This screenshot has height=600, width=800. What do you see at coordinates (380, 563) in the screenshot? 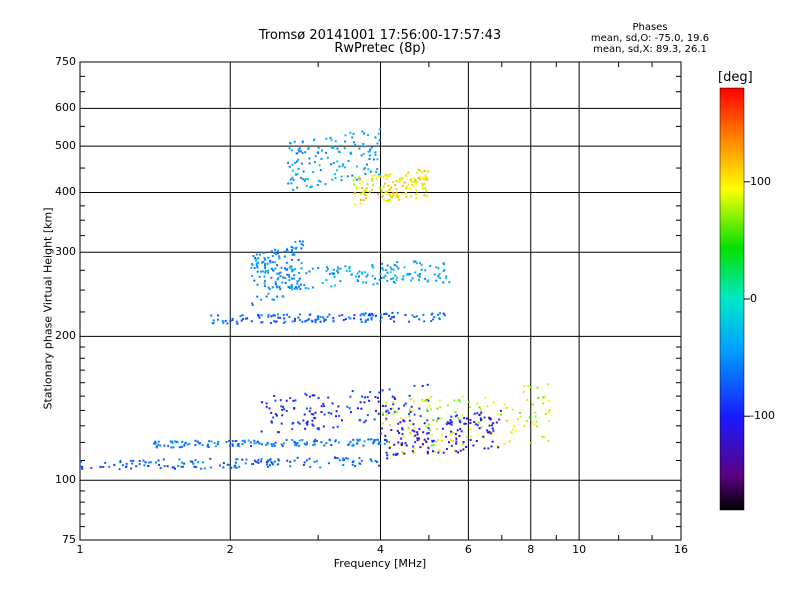
I see `x-axis-label: Frequency [MHz]` at bounding box center [380, 563].